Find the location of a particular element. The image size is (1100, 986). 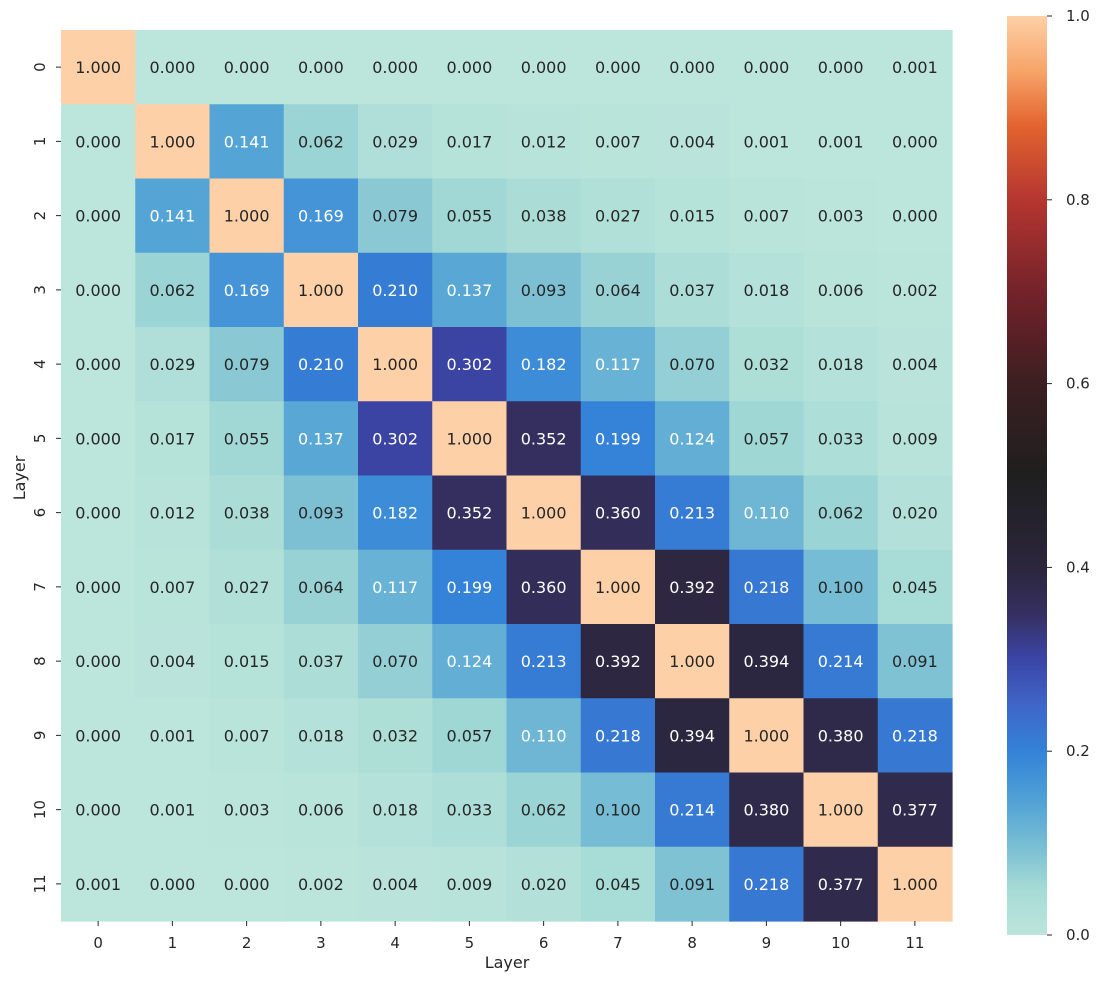

cell-label-1-6: 0.012 is located at coordinates (544, 141).